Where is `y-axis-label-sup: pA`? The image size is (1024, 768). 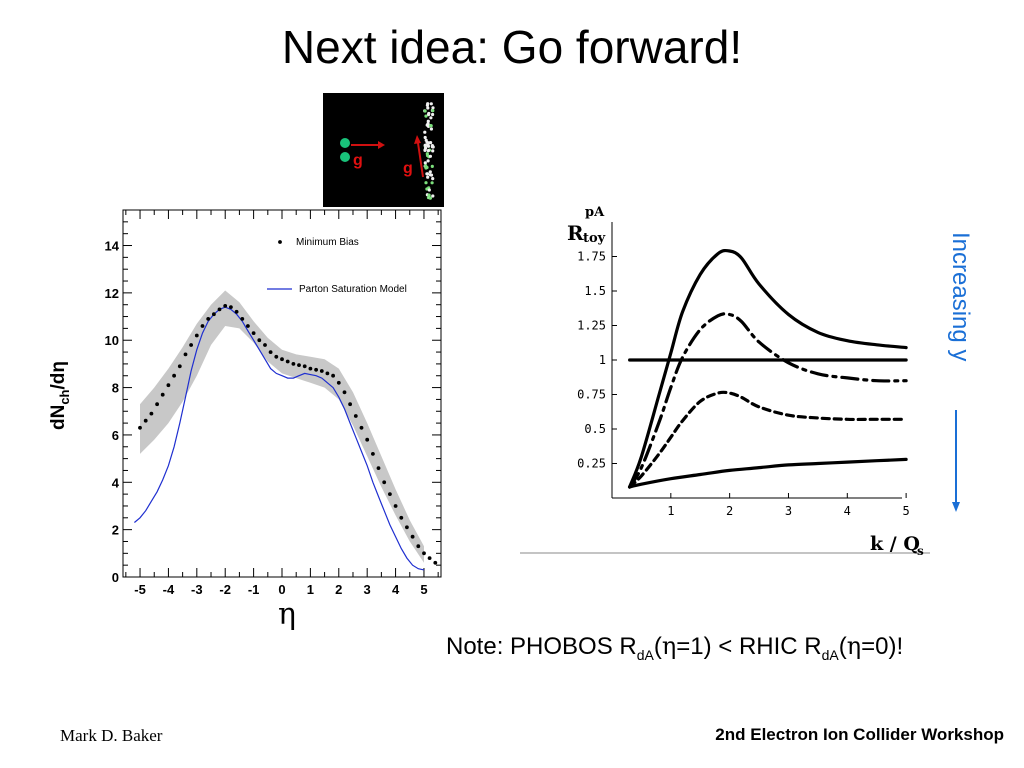
y-axis-label-sup: pA is located at coordinates (595, 212).